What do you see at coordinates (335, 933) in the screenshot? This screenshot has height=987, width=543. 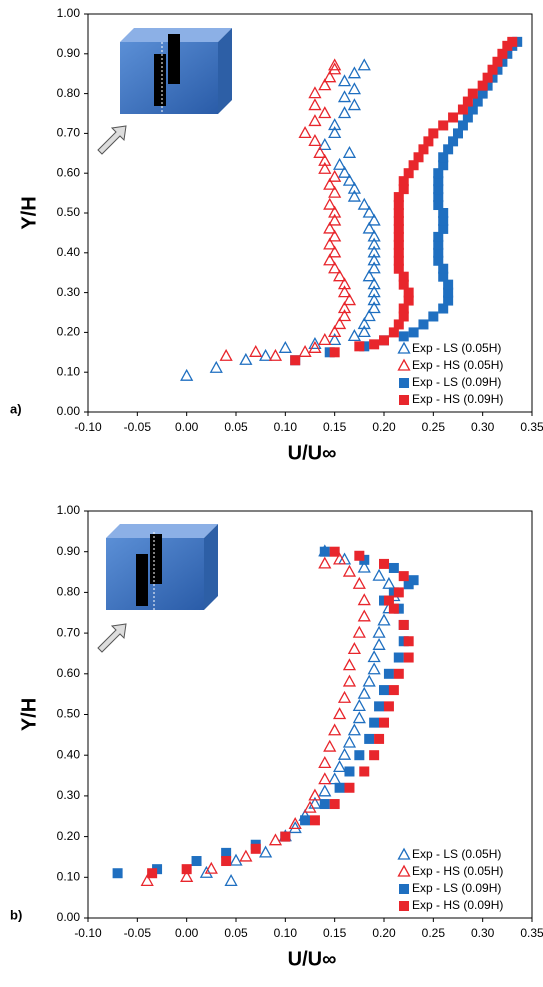 I see `x-tick-label: 0.15` at bounding box center [335, 933].